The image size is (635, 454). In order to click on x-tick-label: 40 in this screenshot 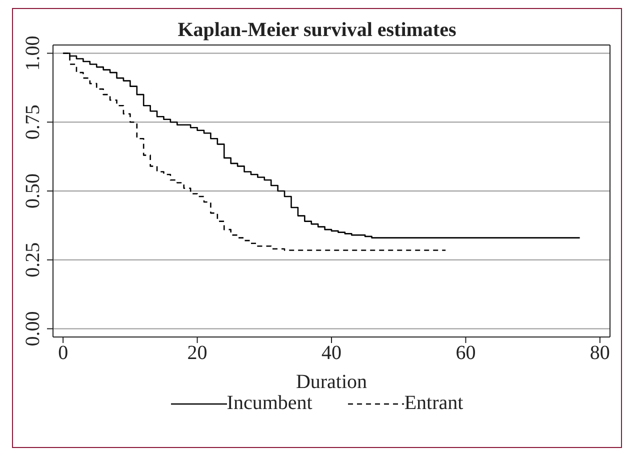, I will do `click(332, 353)`.